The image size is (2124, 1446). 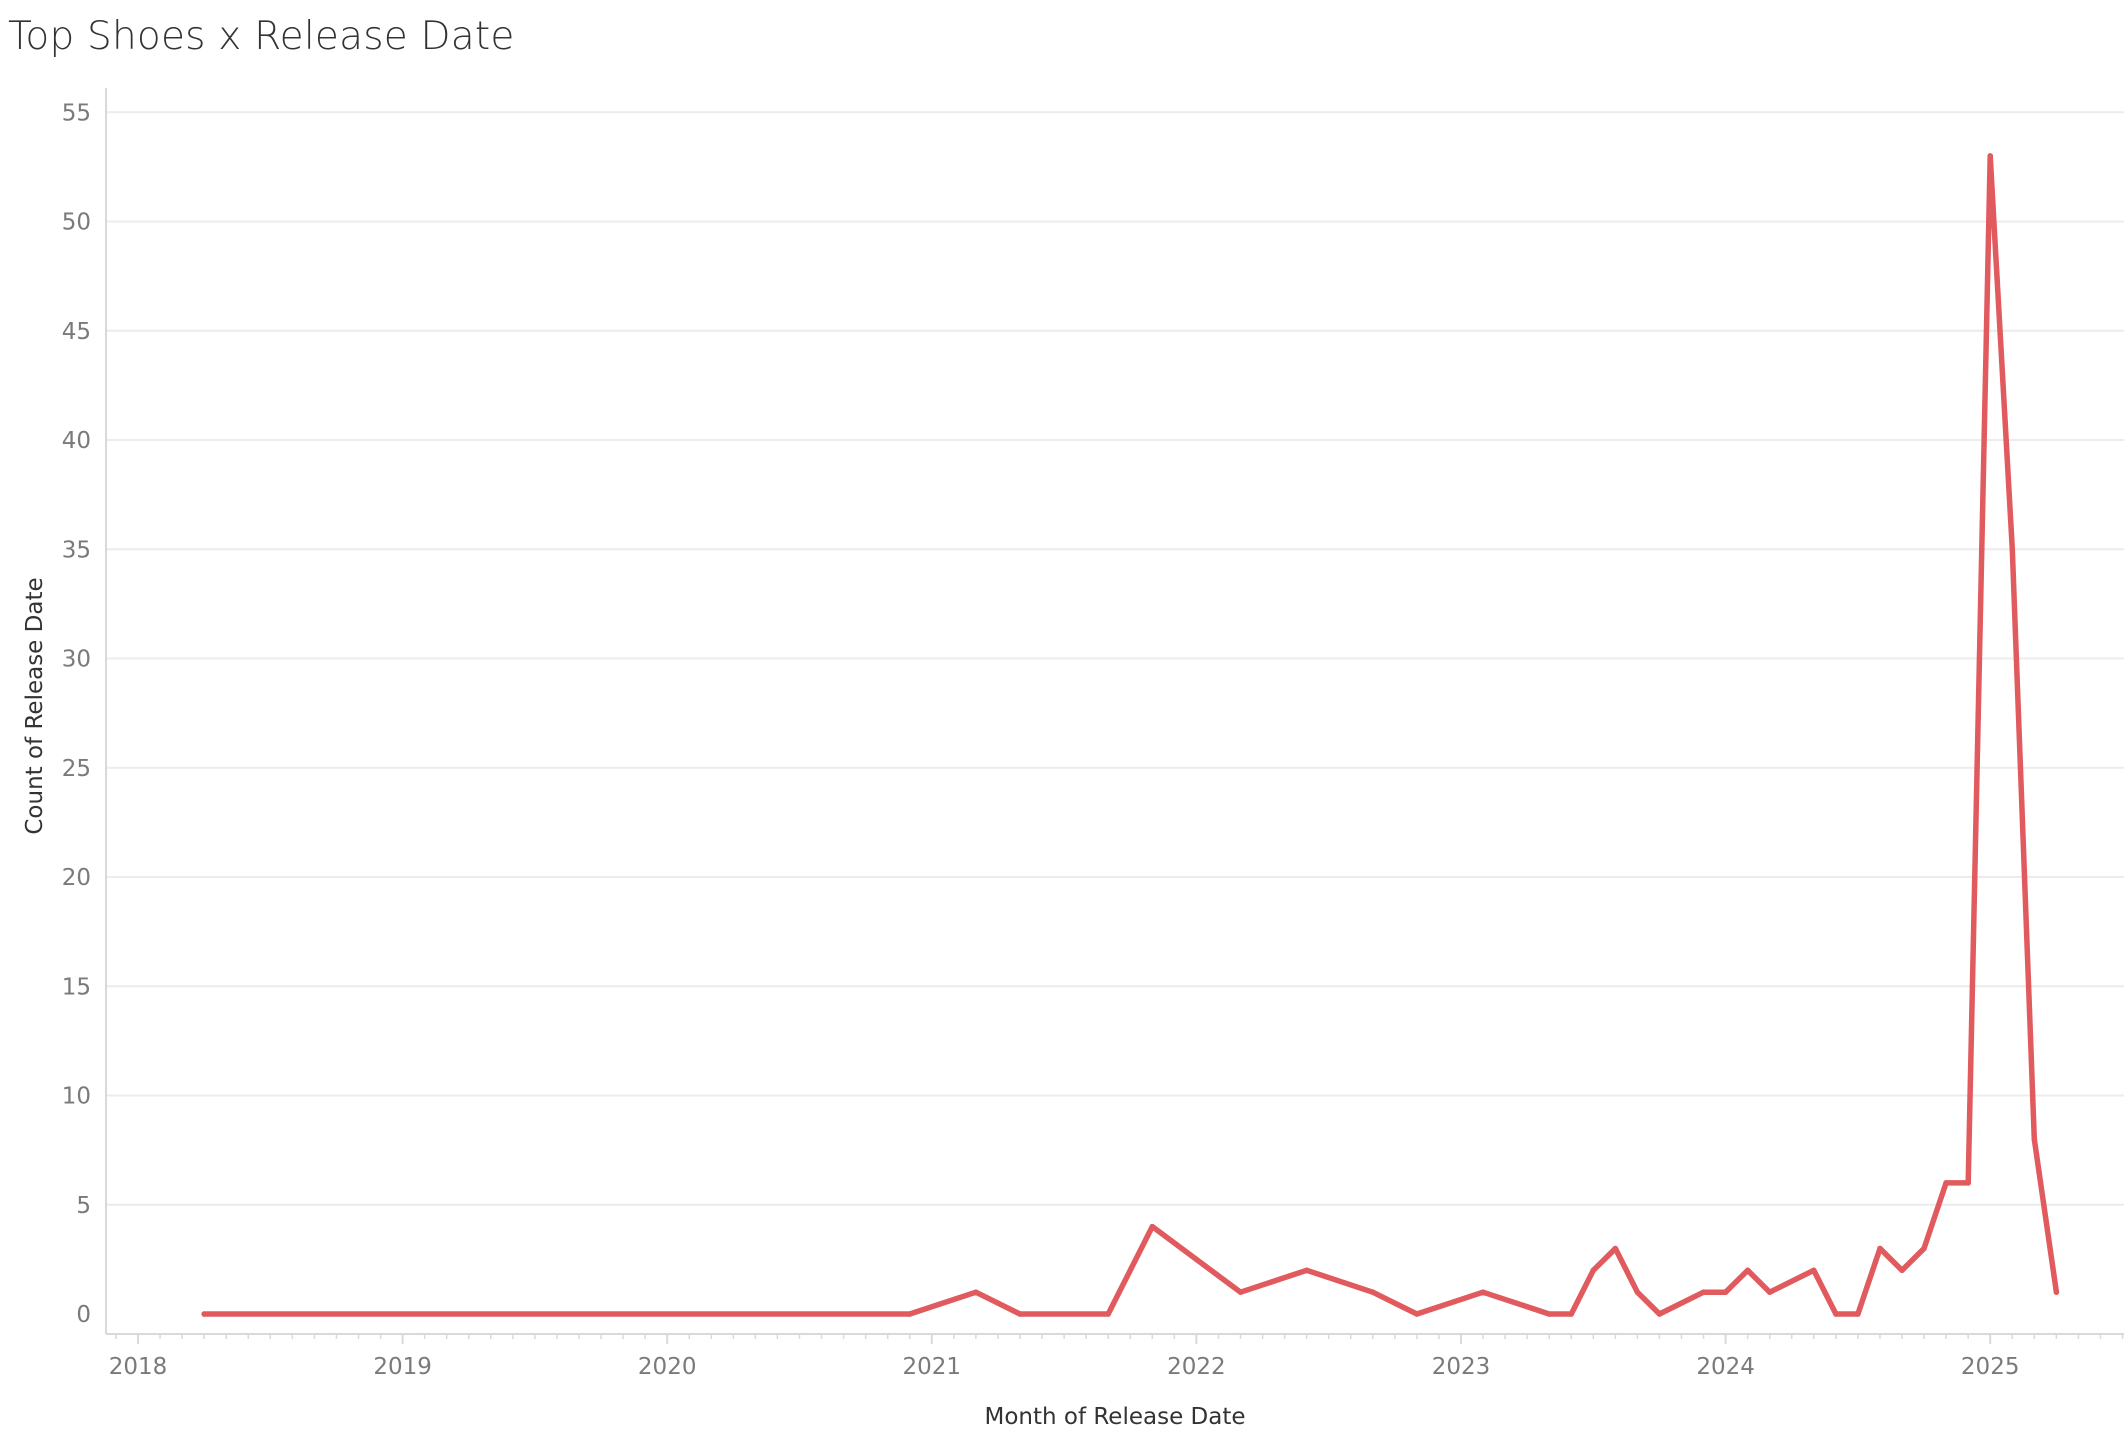 What do you see at coordinates (76, 769) in the screenshot?
I see `y-tick-label-25: 25` at bounding box center [76, 769].